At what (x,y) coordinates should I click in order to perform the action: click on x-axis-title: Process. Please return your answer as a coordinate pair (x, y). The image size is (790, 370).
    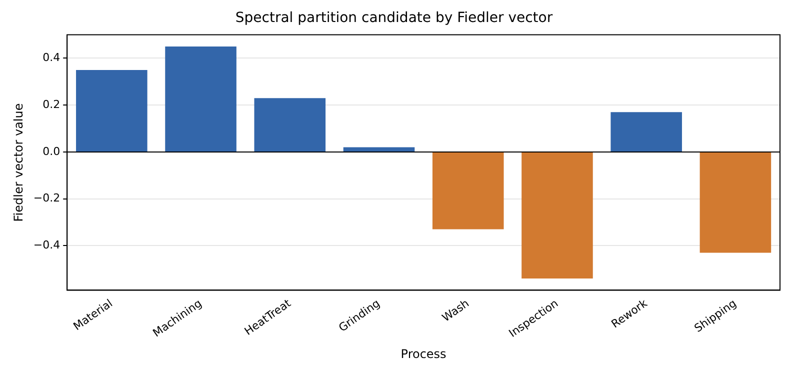
    Looking at the image, I should click on (423, 353).